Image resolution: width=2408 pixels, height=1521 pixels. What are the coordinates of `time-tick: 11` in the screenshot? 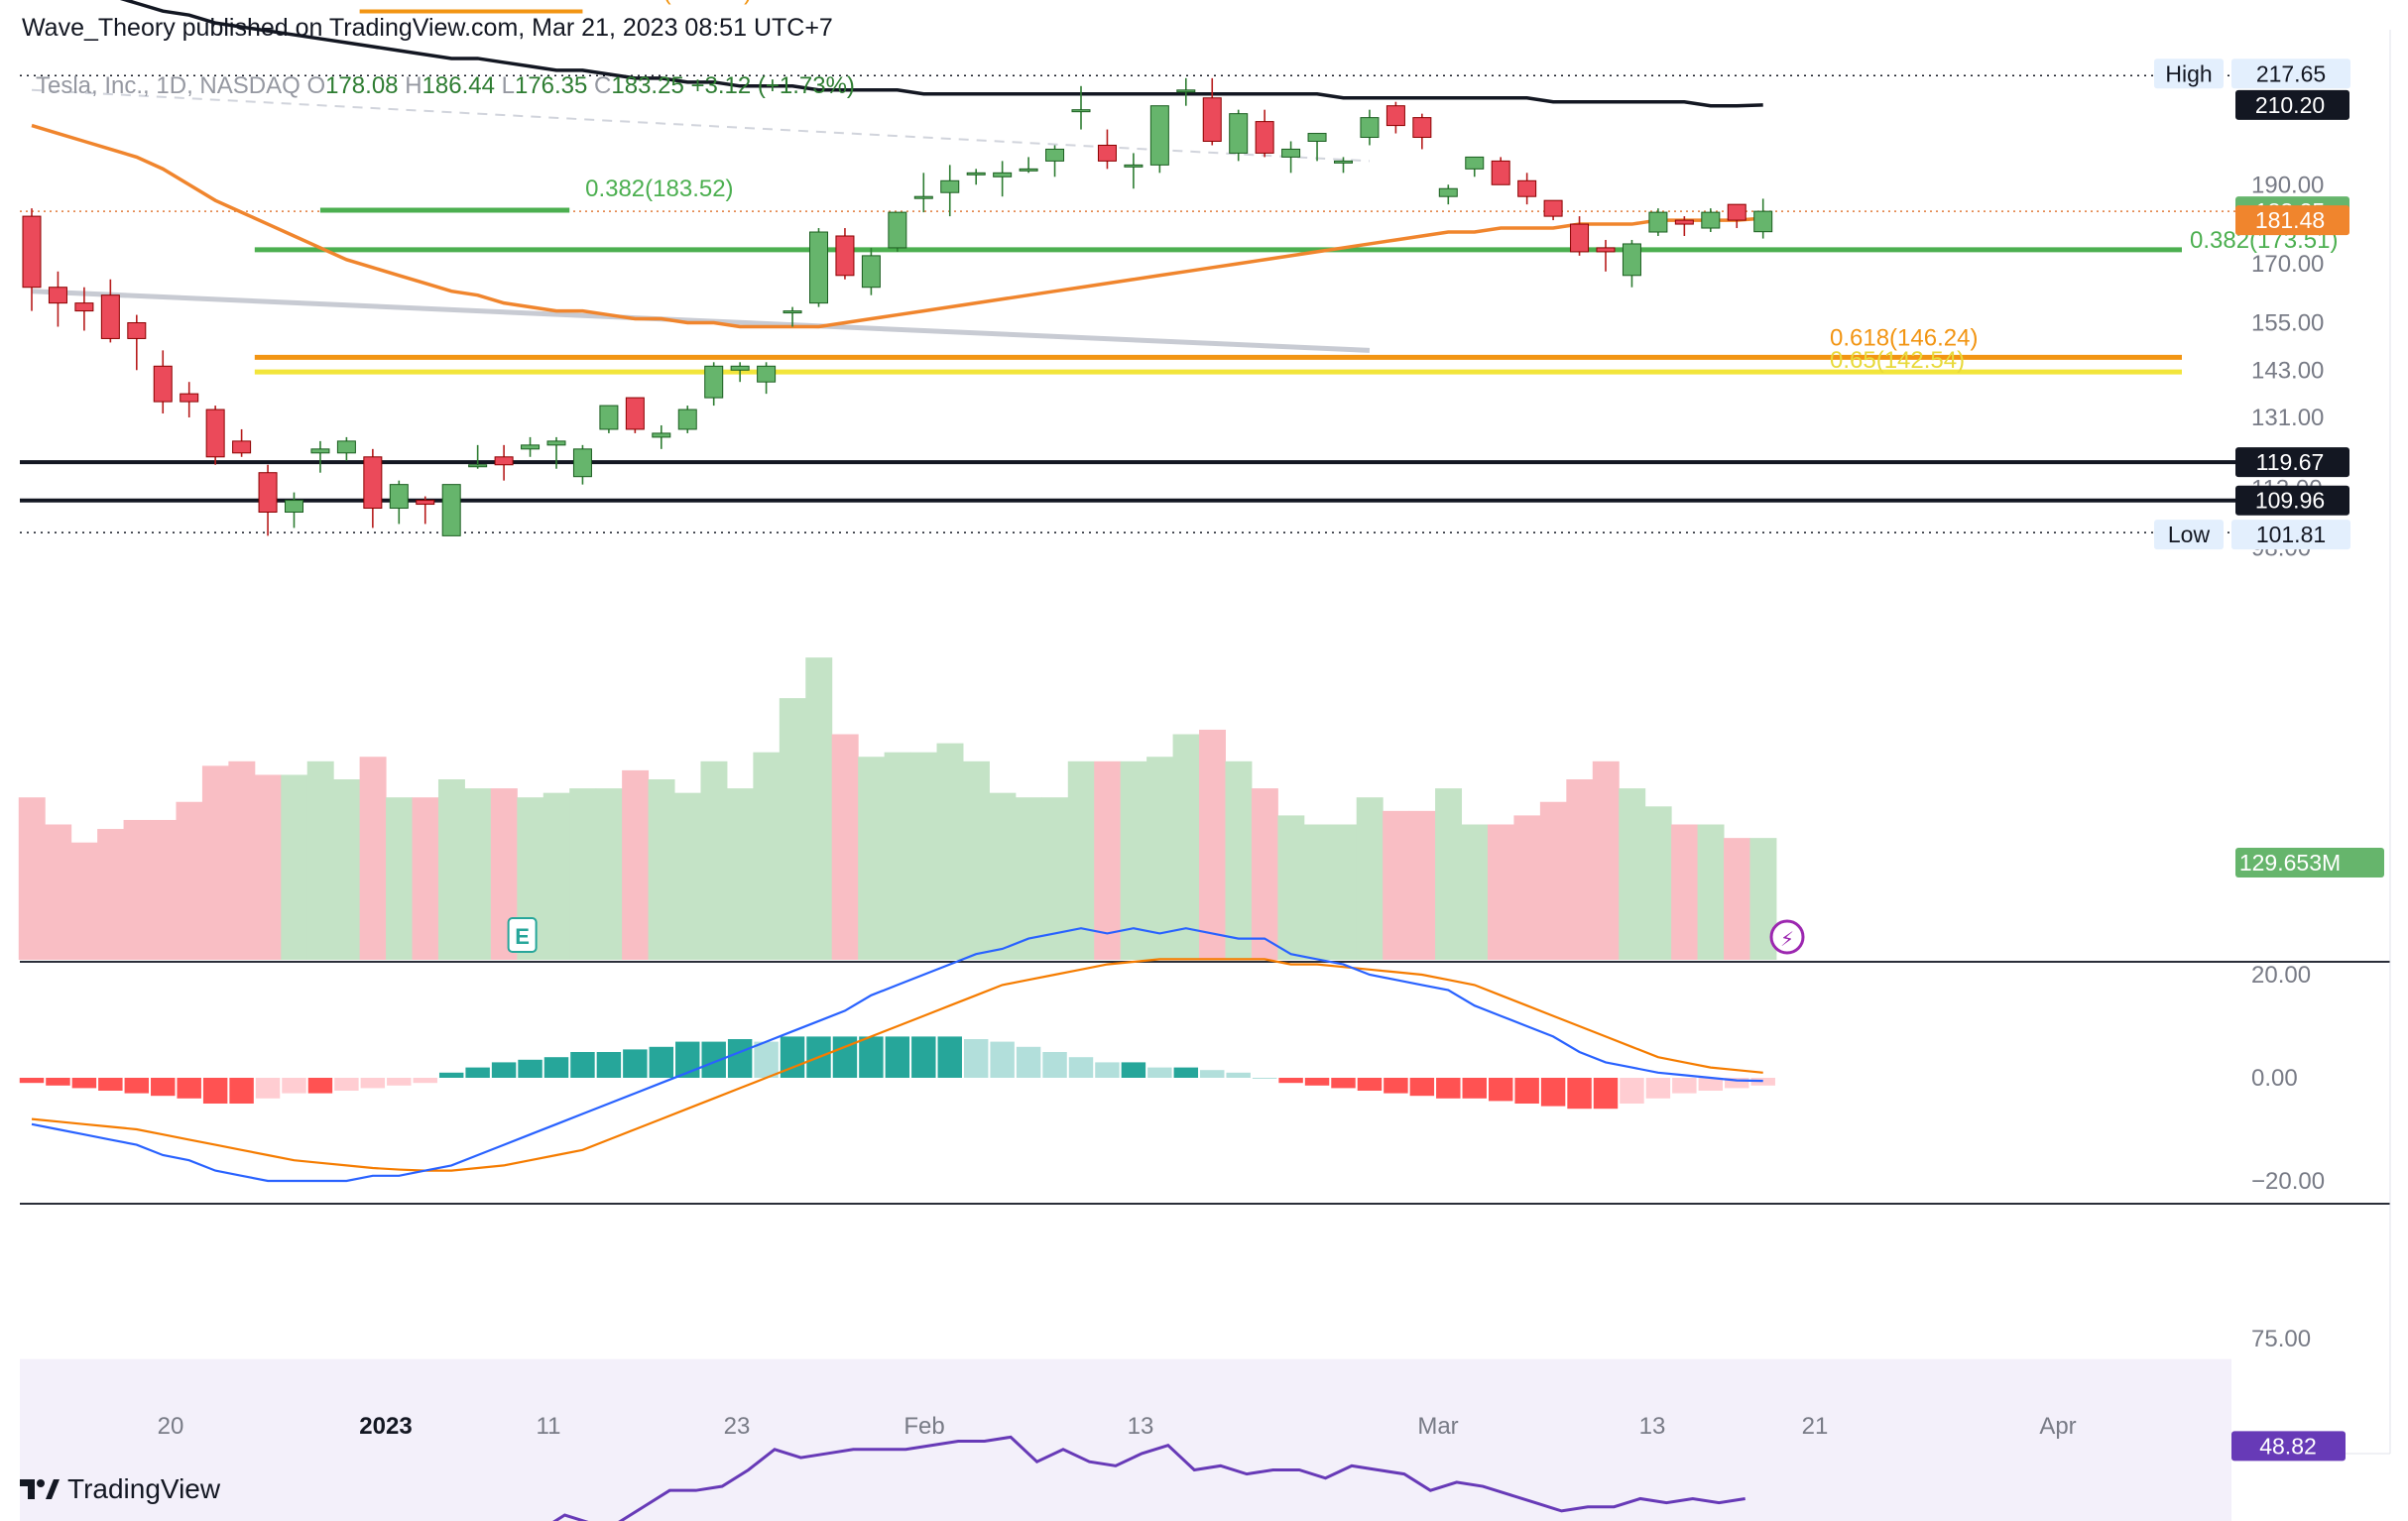 It's located at (549, 1426).